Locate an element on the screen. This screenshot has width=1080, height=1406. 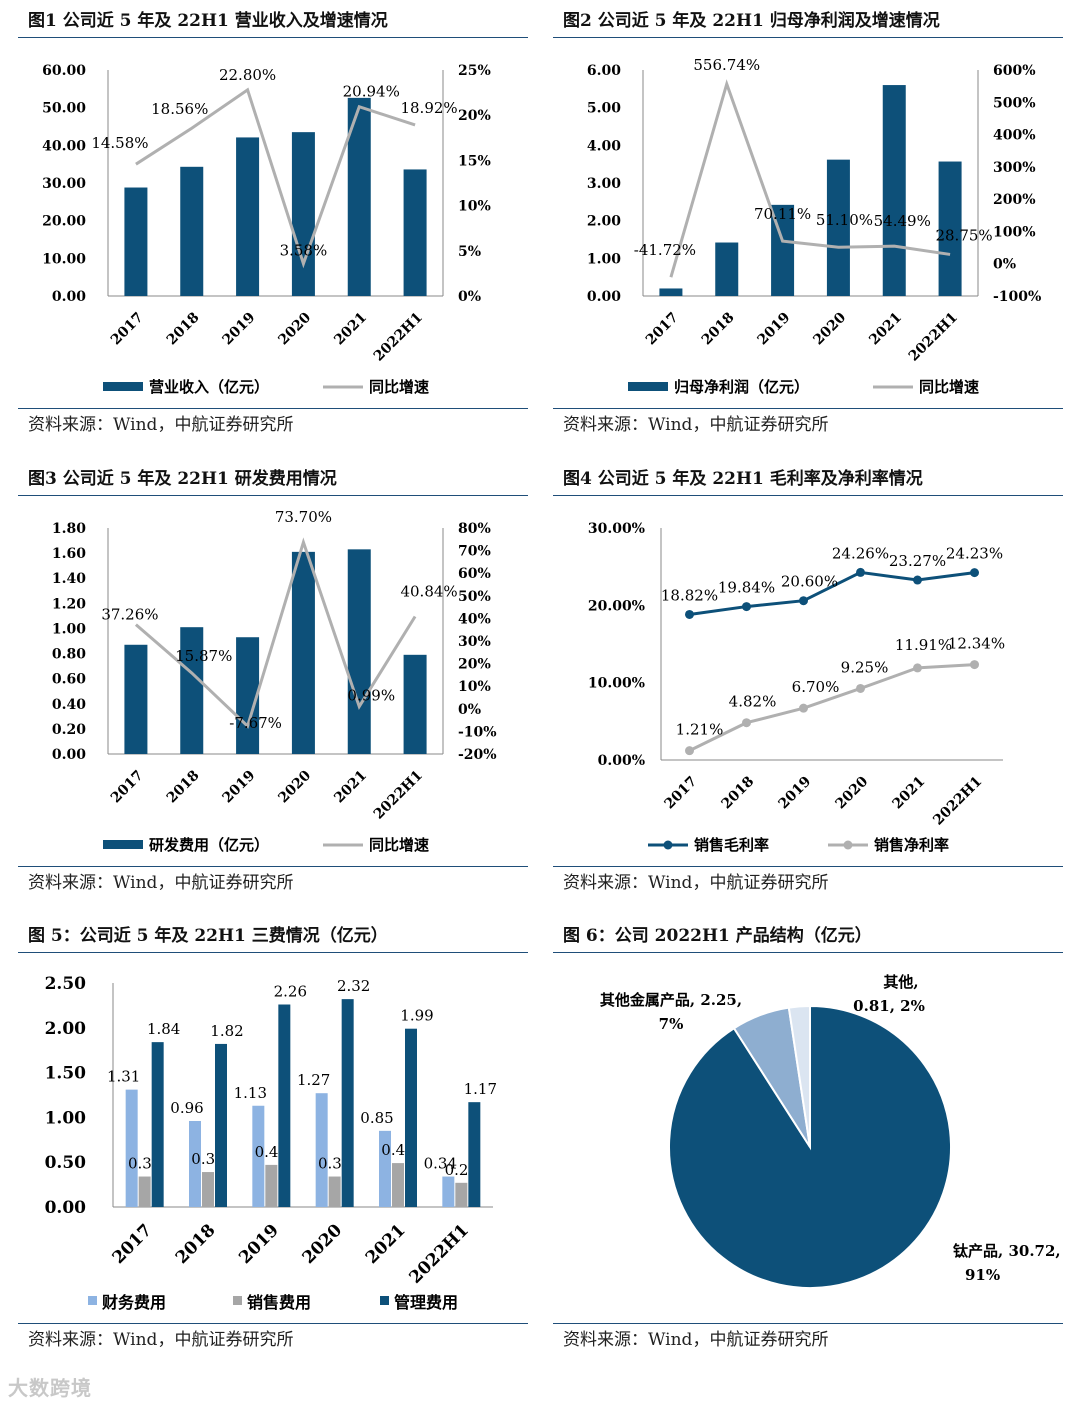
chart-title: 图2 公司近 5 年及 22H1 归母净利润及增速情况 is located at coordinates (808, 21).